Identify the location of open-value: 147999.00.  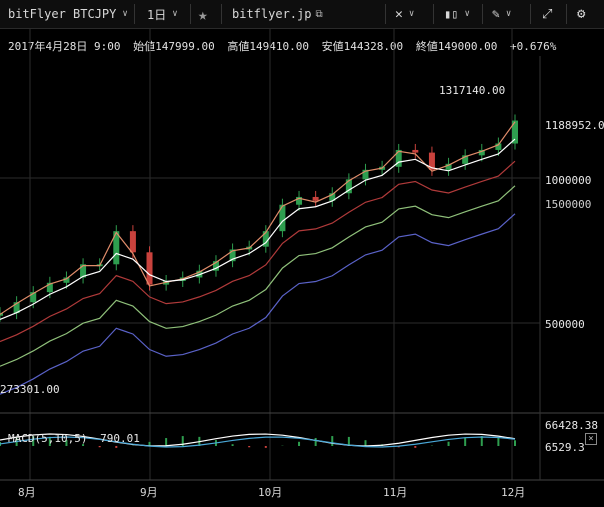
(185, 46).